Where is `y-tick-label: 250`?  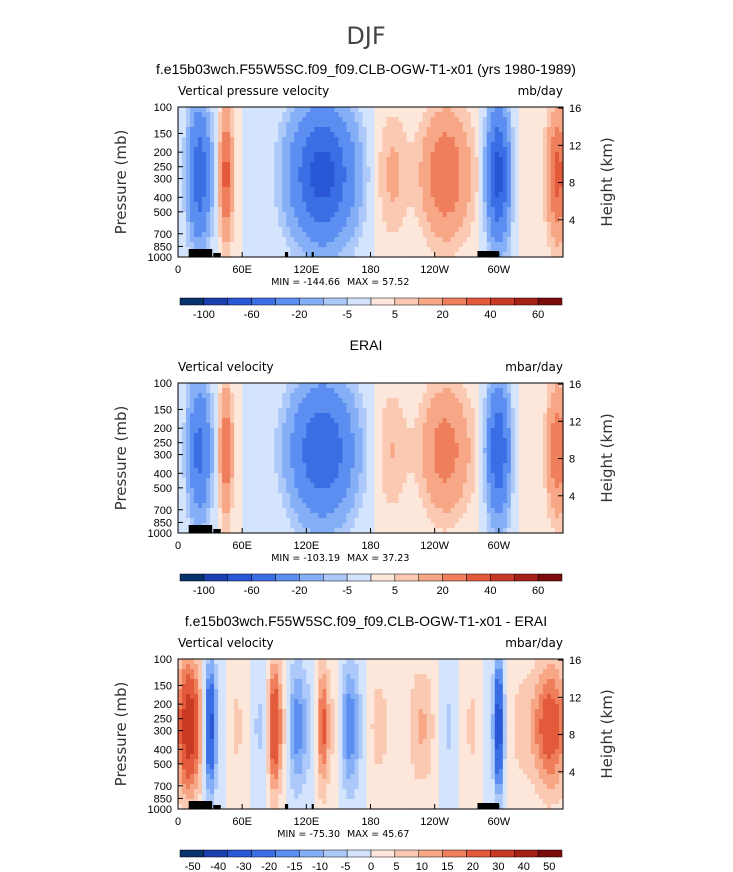
y-tick-label: 250 is located at coordinates (163, 168).